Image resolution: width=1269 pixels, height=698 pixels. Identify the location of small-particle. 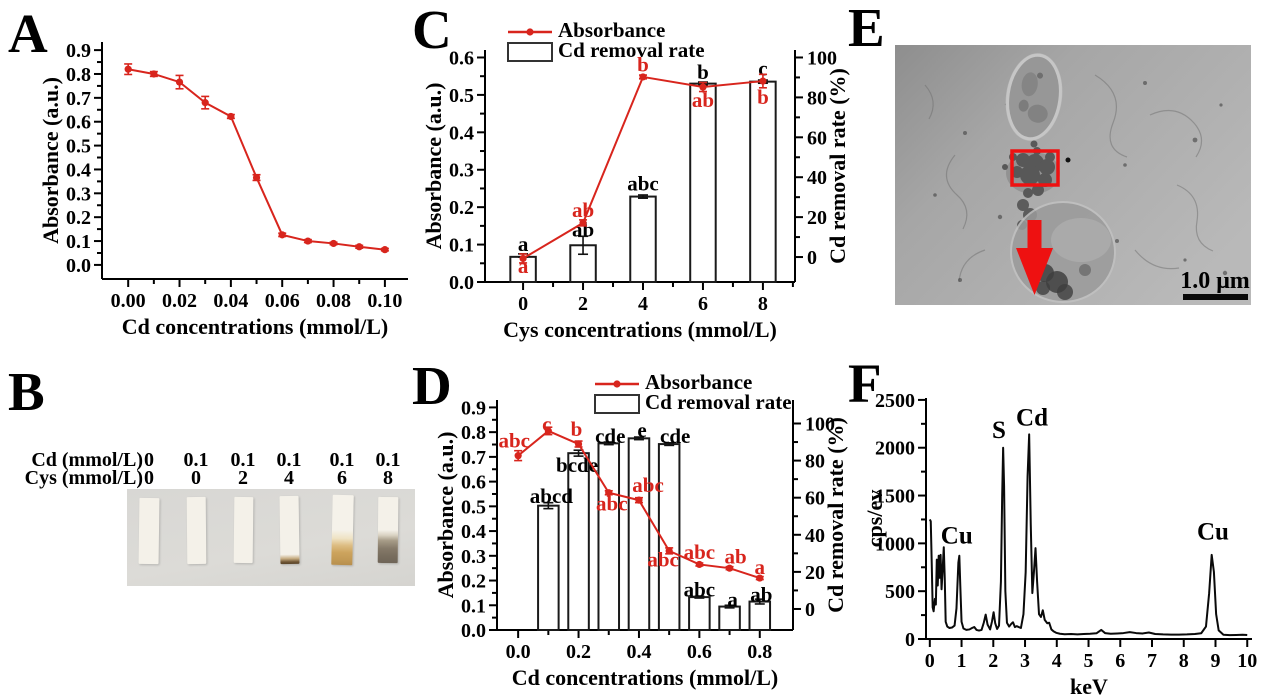
(1068, 160).